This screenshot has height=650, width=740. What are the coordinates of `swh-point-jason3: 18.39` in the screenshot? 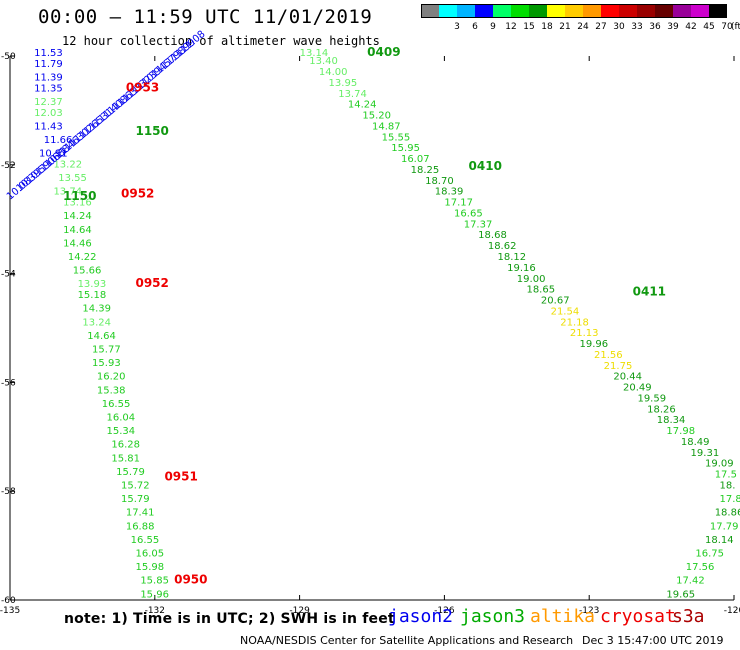 It's located at (449, 192).